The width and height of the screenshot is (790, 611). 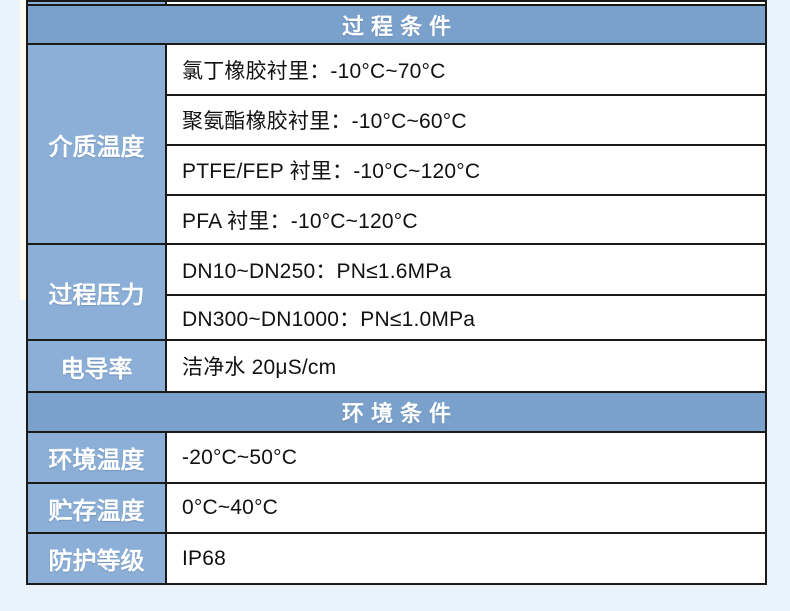 I want to click on cell-storage-temperature-value: 0°C~40°C, so click(x=466, y=508).